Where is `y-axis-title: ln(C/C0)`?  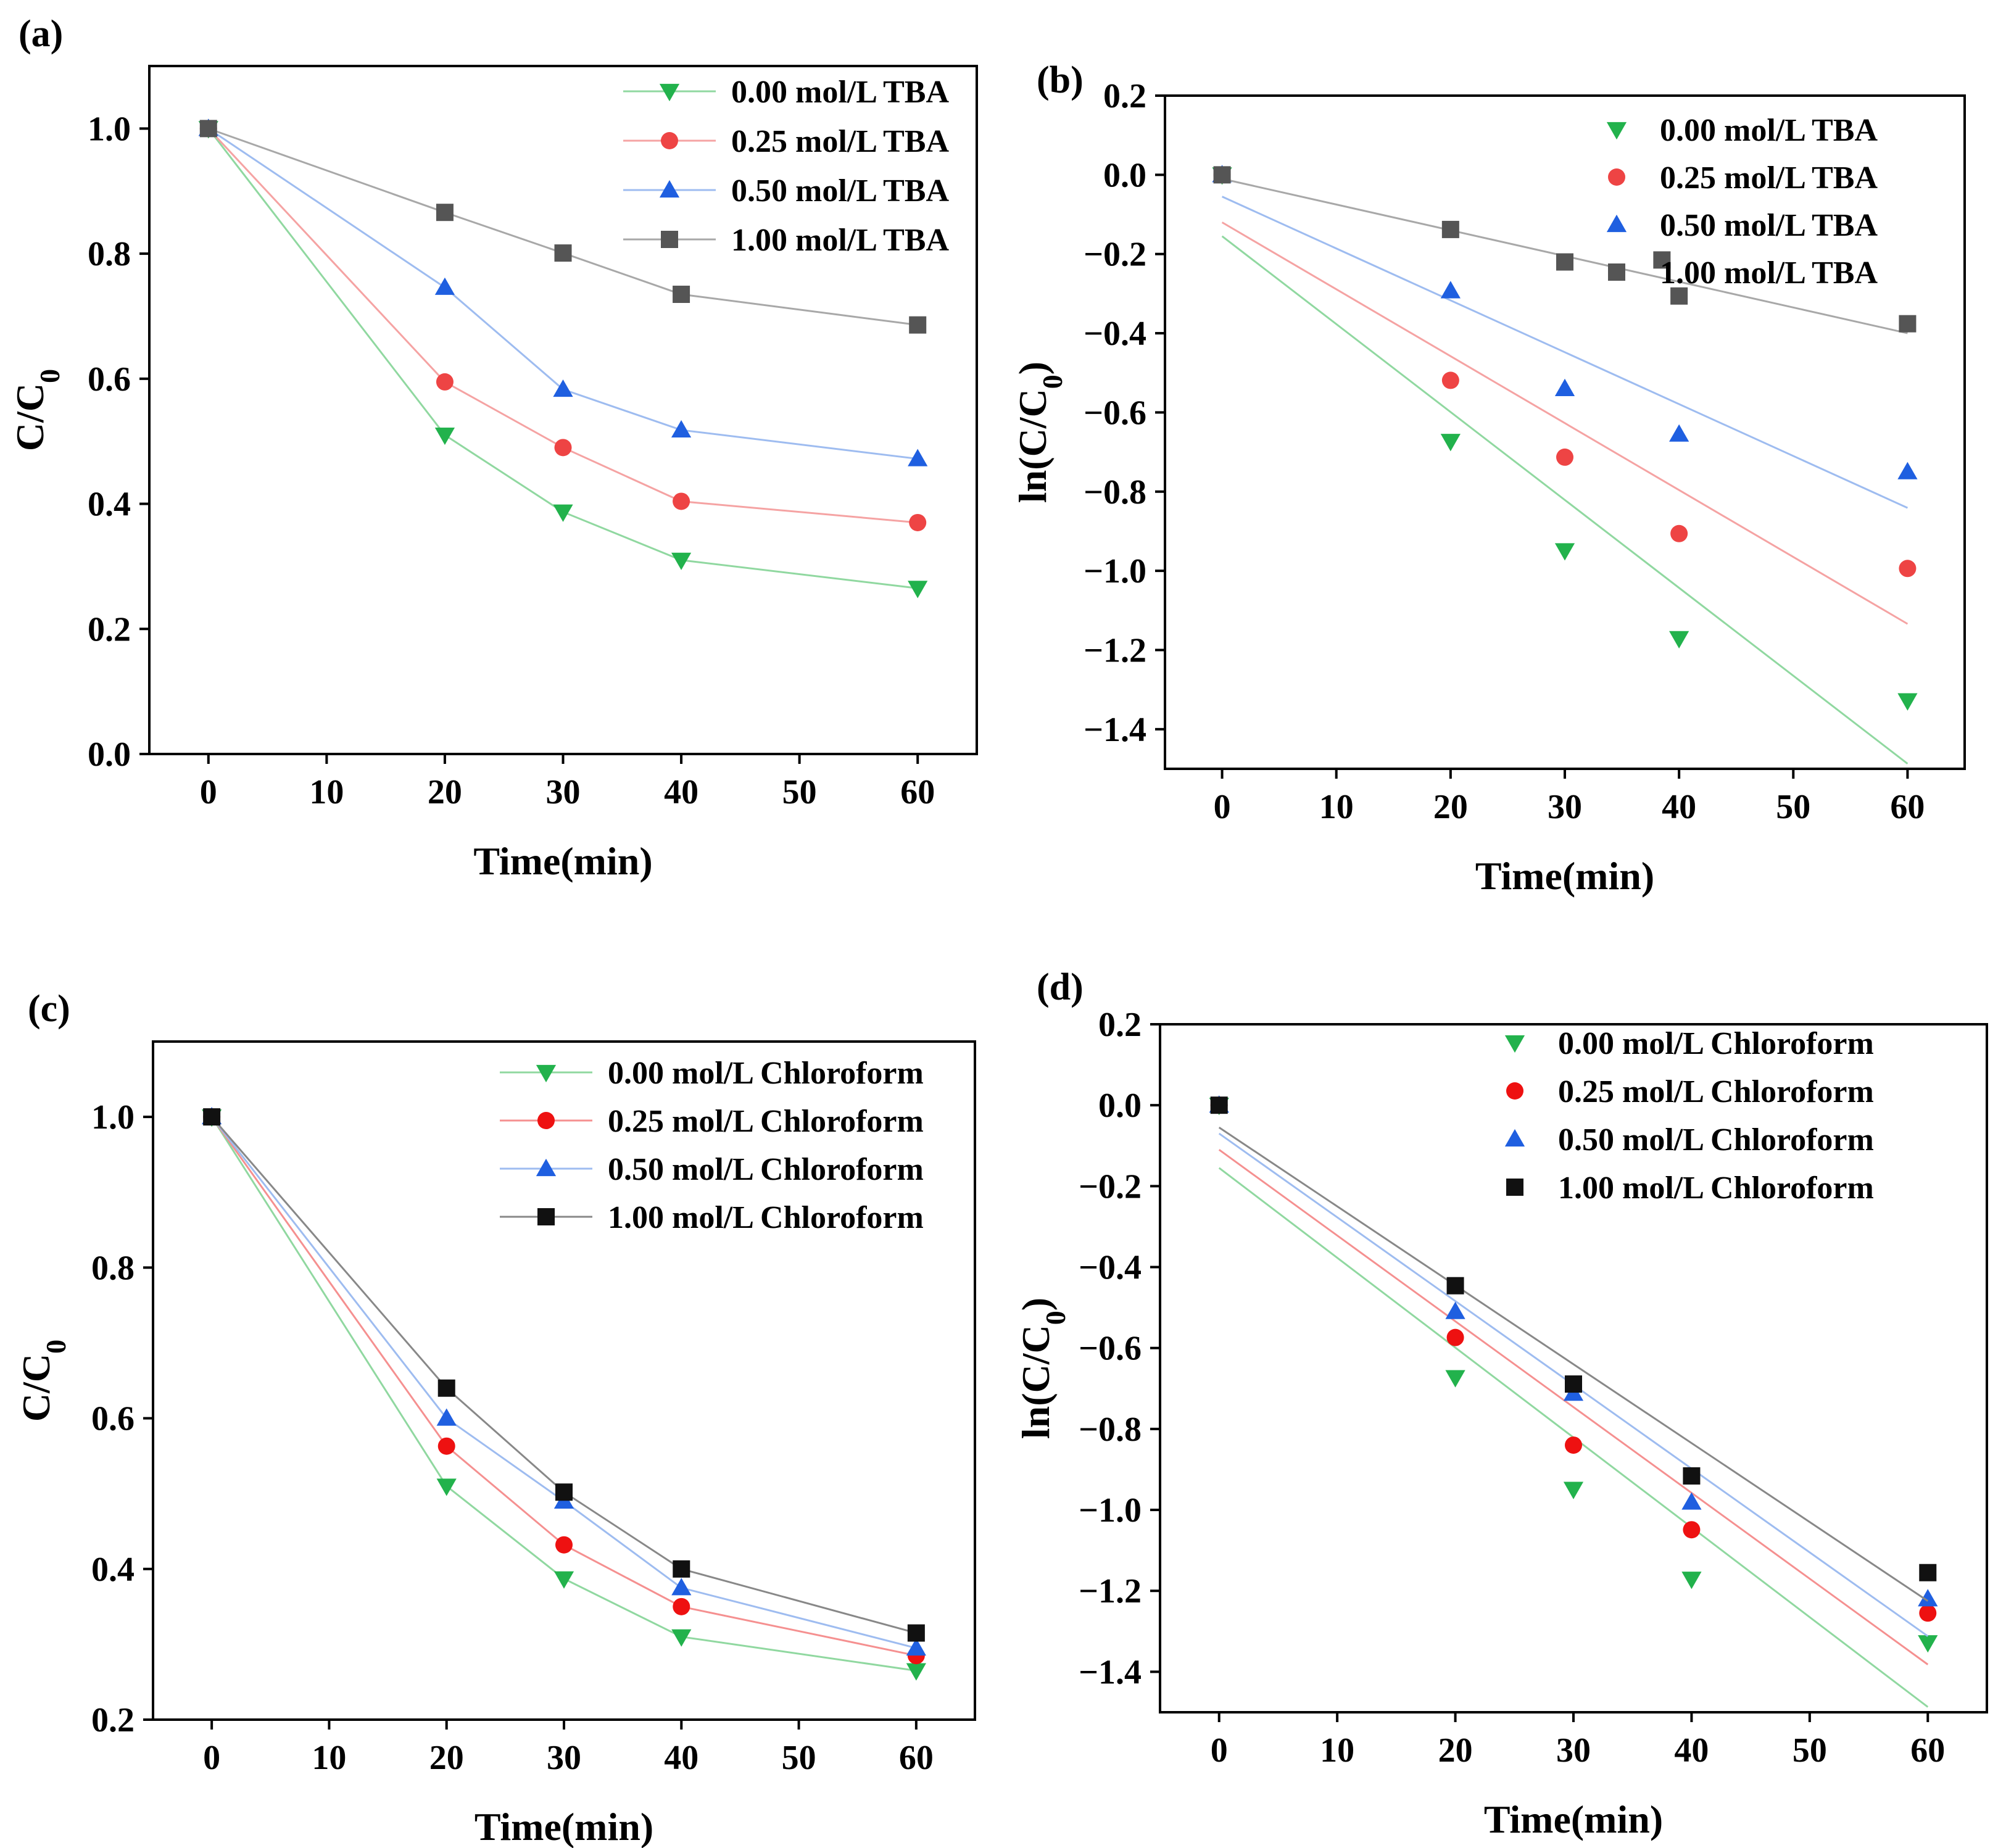 y-axis-title: ln(C/C0) is located at coordinates (1042, 1368).